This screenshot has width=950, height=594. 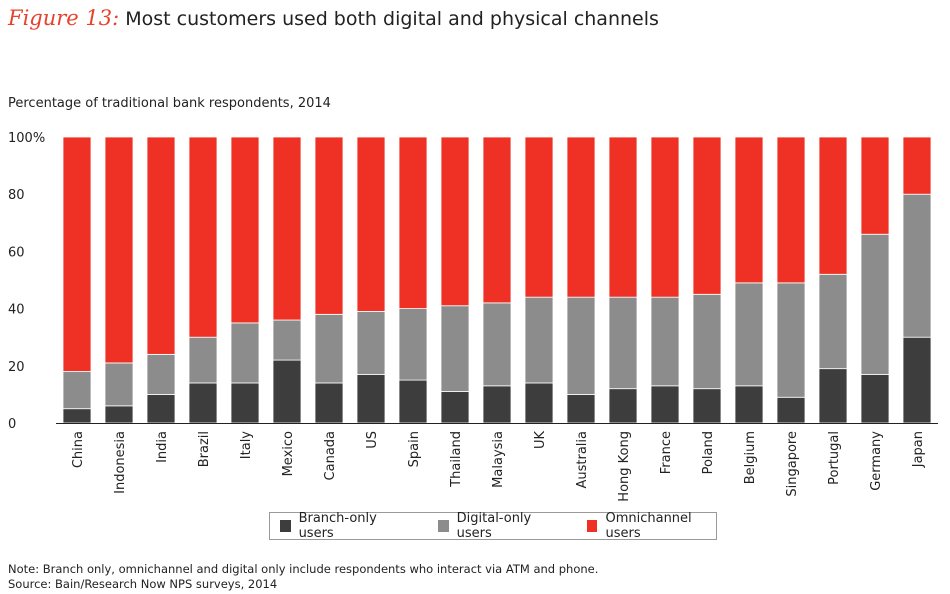 I want to click on y-tick-label: 80, so click(x=16, y=195).